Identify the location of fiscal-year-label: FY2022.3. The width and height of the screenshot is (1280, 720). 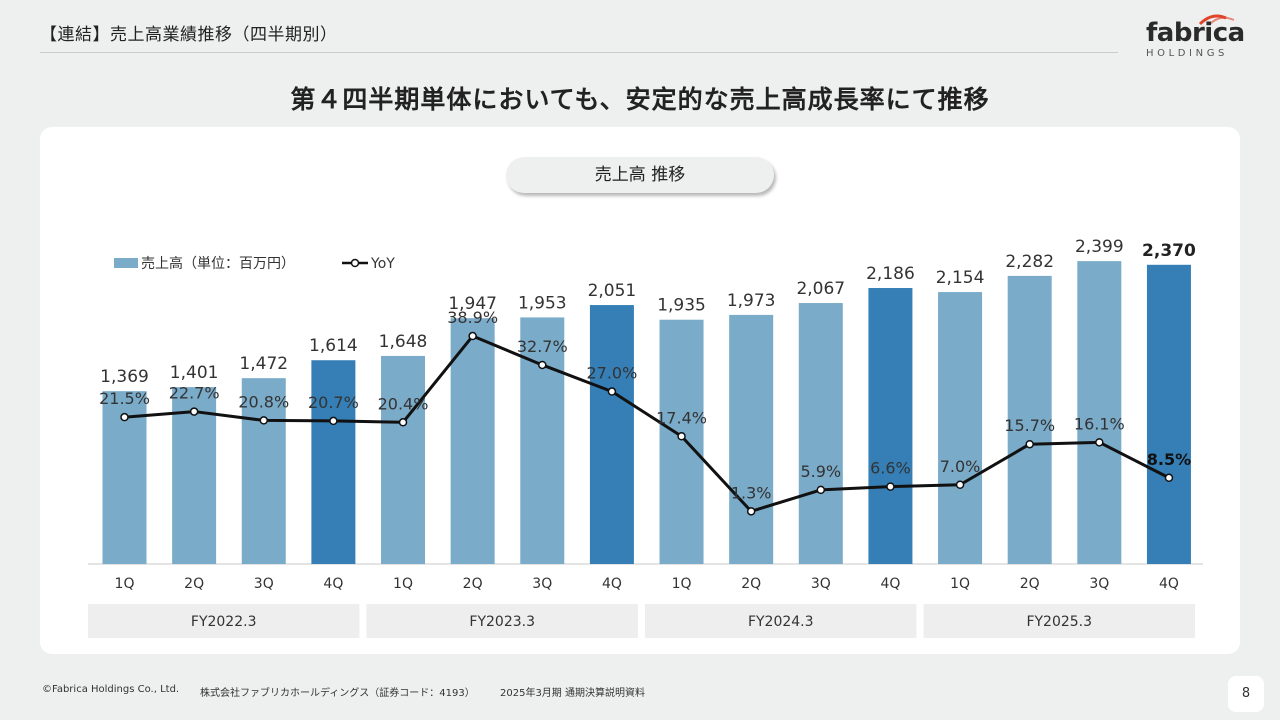
(224, 622).